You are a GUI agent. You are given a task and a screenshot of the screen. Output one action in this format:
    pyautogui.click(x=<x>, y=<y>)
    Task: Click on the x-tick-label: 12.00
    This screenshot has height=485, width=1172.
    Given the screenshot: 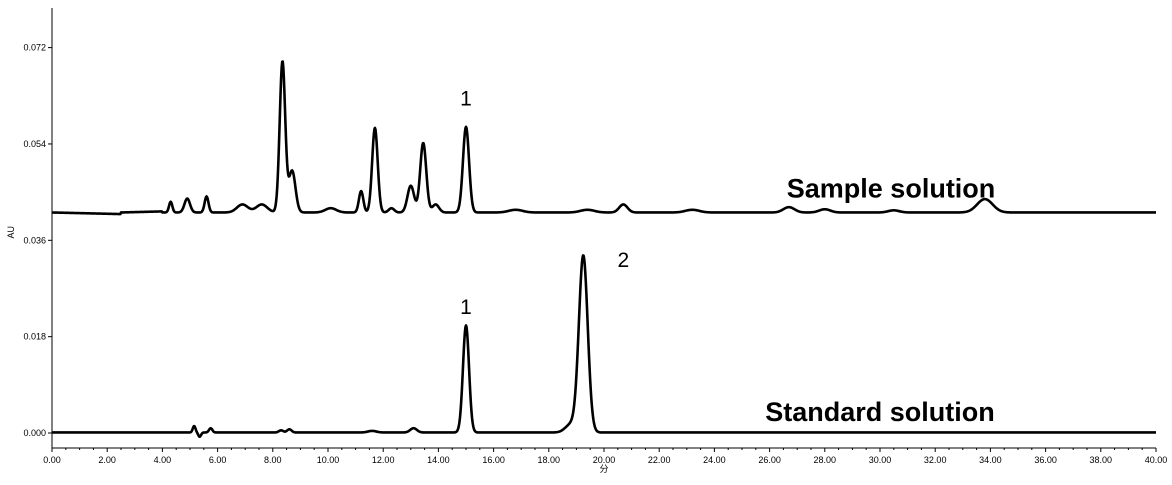 What is the action you would take?
    pyautogui.click(x=383, y=460)
    